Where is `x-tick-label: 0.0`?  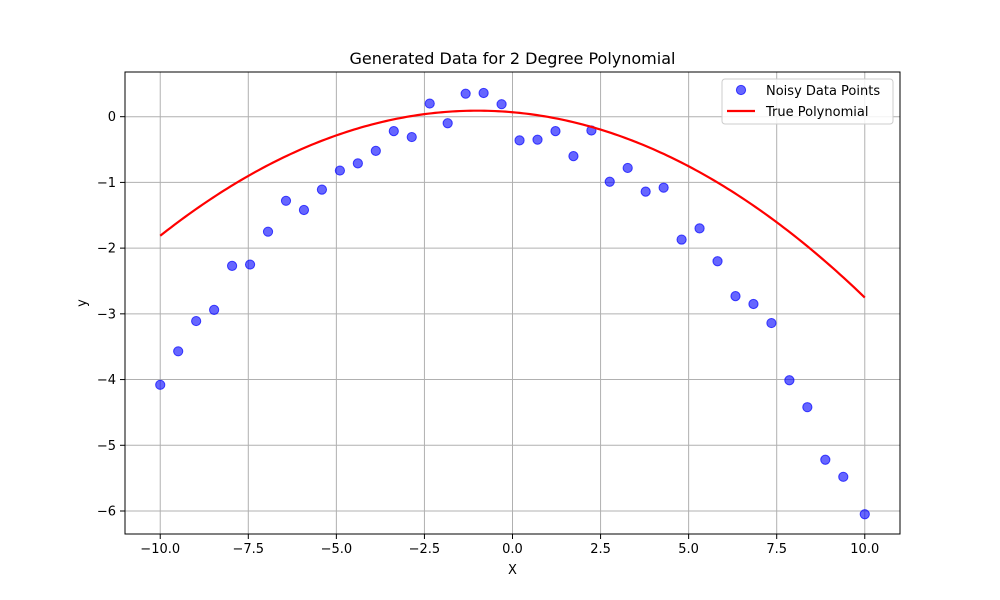
x-tick-label: 0.0 is located at coordinates (512, 549).